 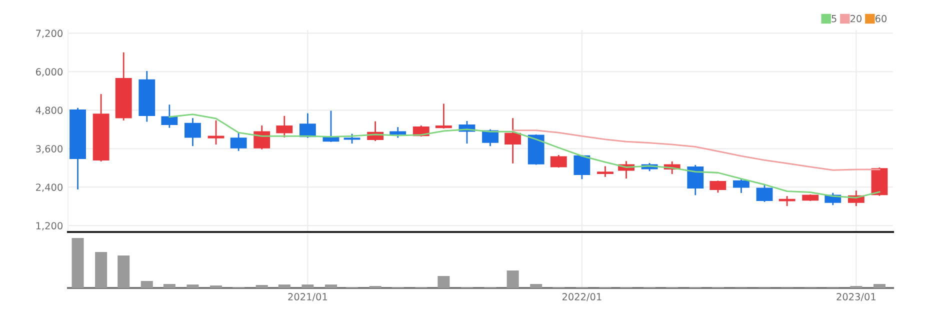 I want to click on legend-label: 60, so click(x=881, y=18).